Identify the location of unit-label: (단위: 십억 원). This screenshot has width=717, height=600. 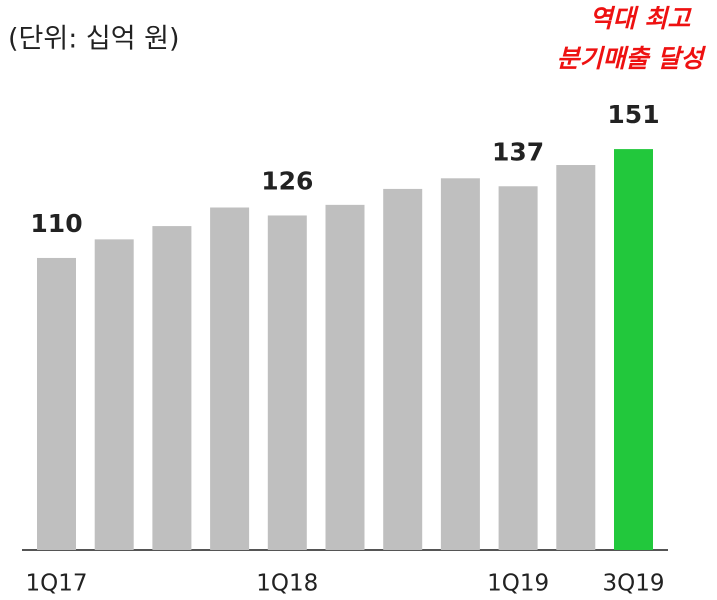
(94, 39).